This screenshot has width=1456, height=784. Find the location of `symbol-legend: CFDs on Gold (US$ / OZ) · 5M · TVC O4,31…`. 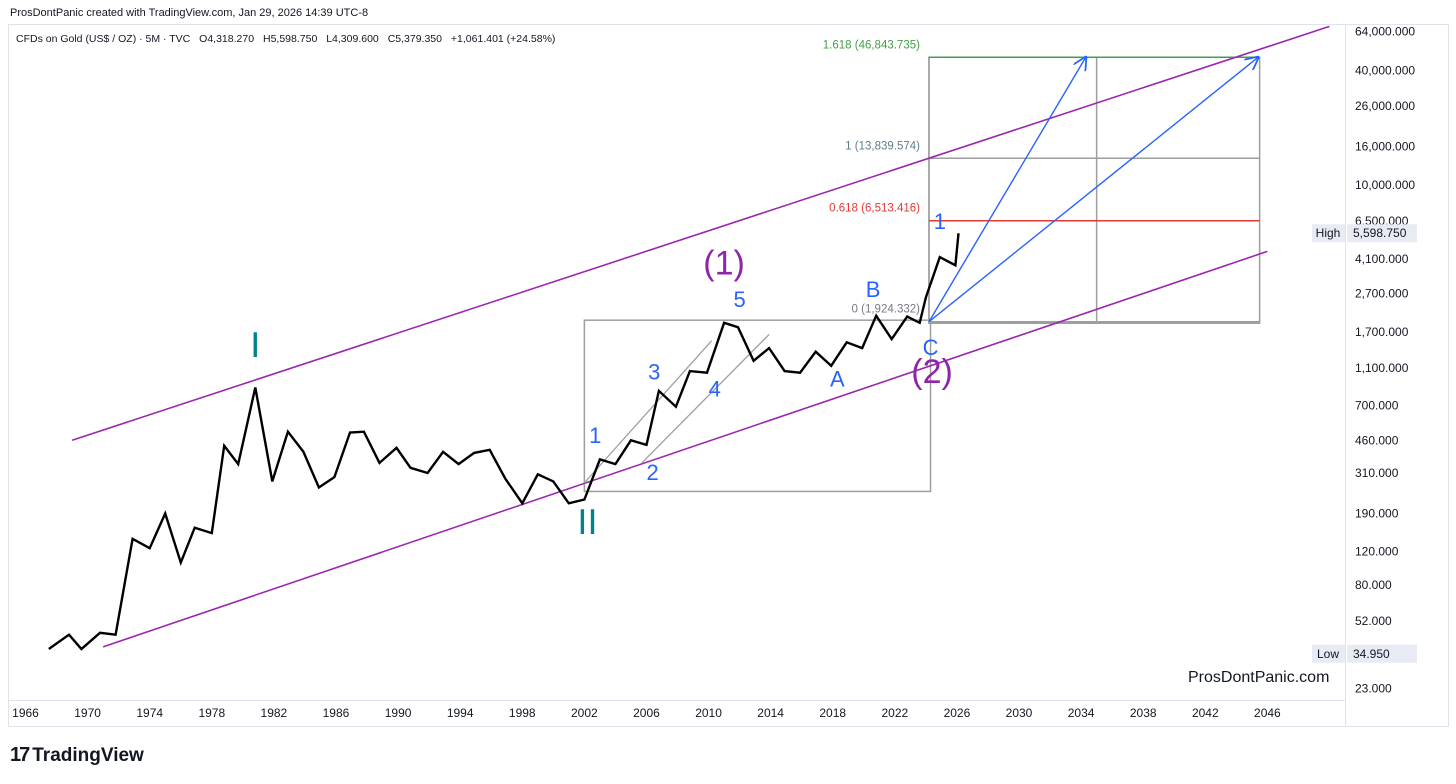

symbol-legend: CFDs on Gold (US$ / OZ) · 5M · TVC O4,31… is located at coordinates (285, 39).